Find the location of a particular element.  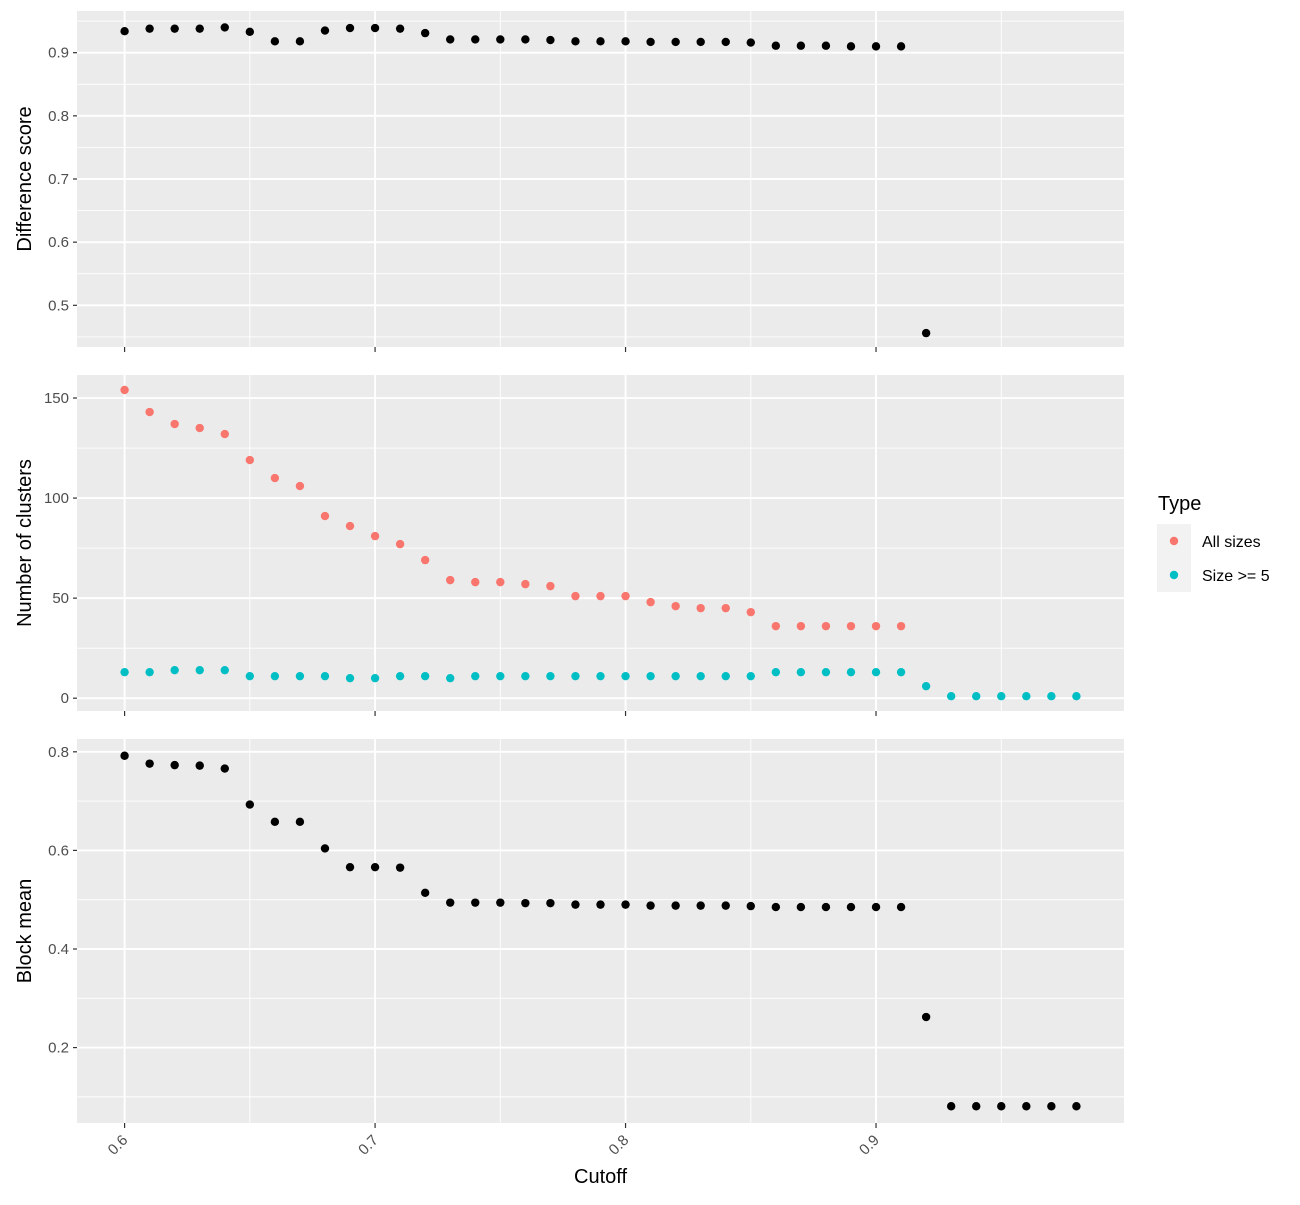

legend-item-label: Size >= 5 is located at coordinates (1236, 576).